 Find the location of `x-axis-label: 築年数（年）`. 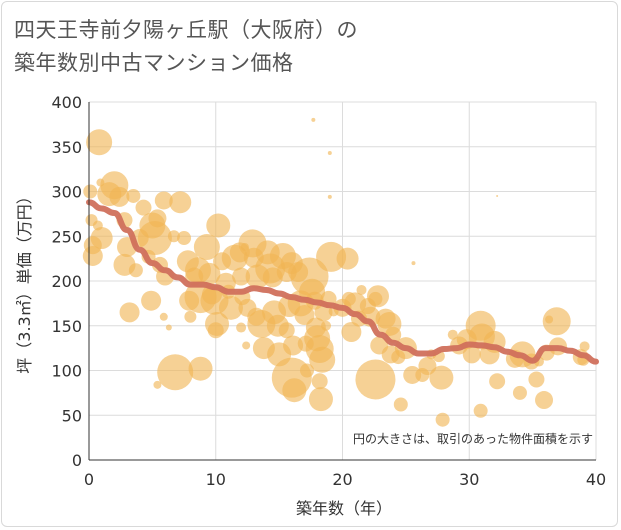

x-axis-label: 築年数（年） is located at coordinates (344, 508).